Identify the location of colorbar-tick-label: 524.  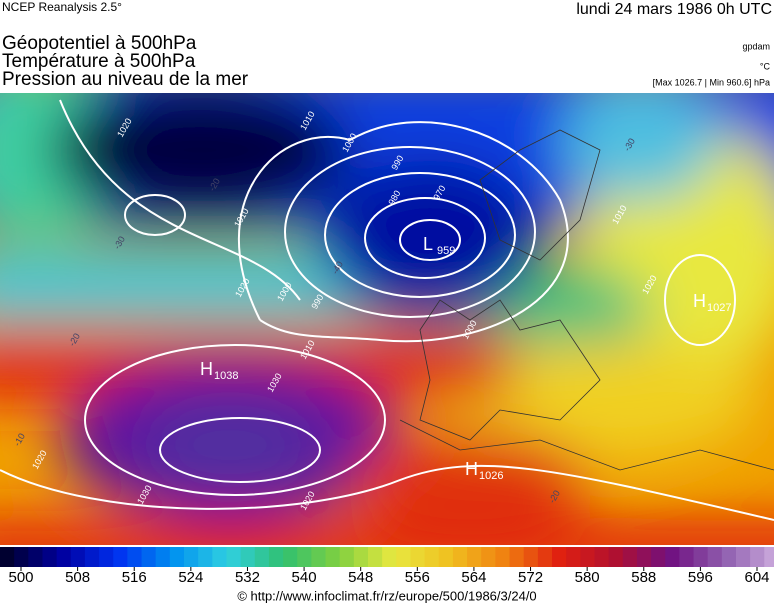
(190, 577).